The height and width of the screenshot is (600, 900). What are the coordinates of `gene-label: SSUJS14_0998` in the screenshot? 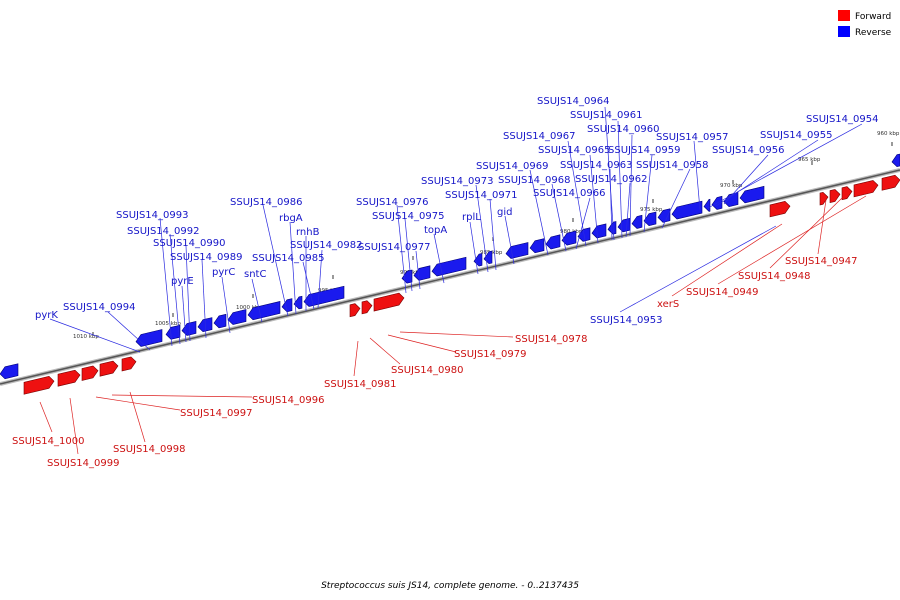 It's located at (149, 449).